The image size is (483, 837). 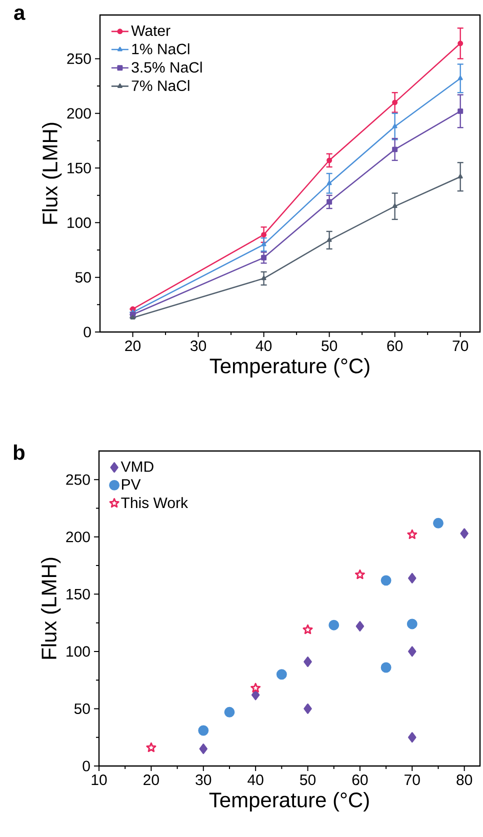 What do you see at coordinates (131, 484) in the screenshot?
I see `legend-label: PV` at bounding box center [131, 484].